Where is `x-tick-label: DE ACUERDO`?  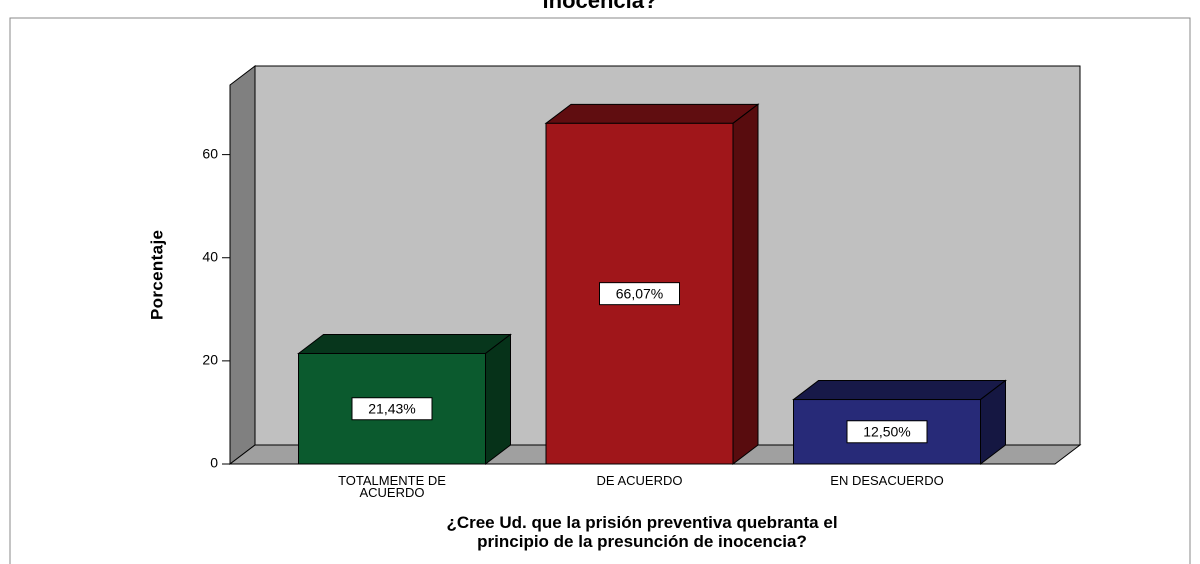 x-tick-label: DE ACUERDO is located at coordinates (640, 480).